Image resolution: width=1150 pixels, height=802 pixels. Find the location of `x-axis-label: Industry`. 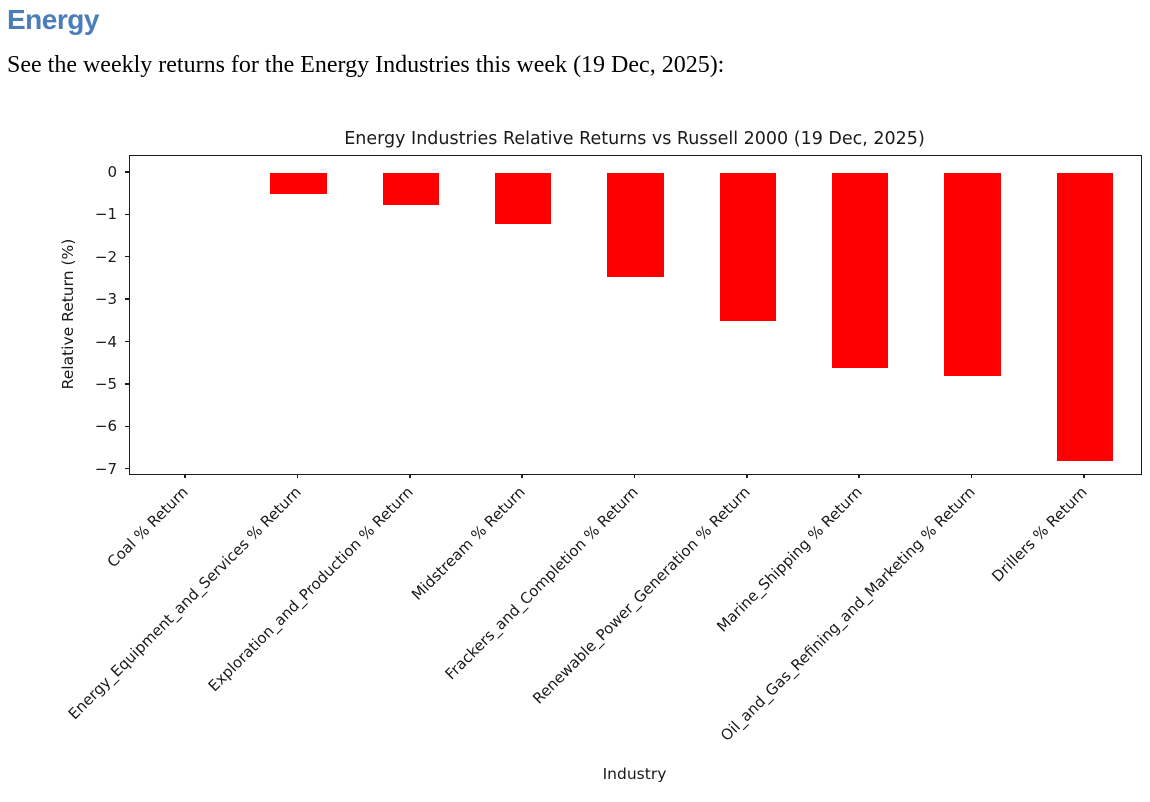

x-axis-label: Industry is located at coordinates (634, 774).